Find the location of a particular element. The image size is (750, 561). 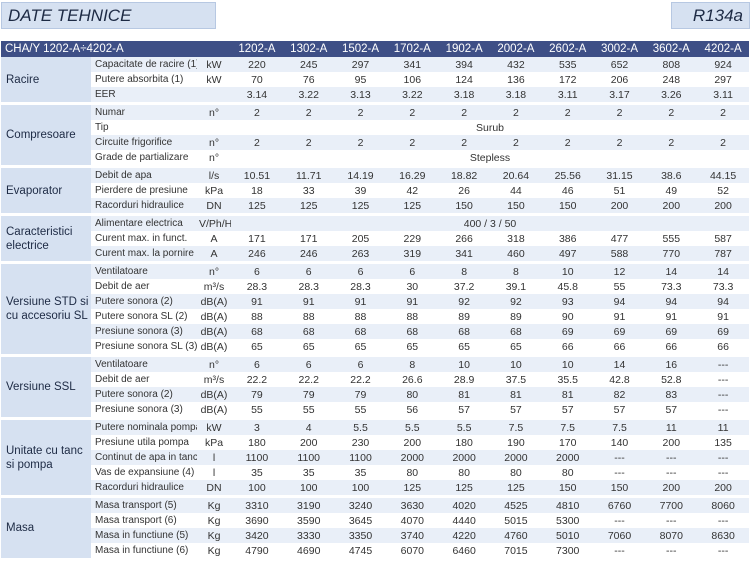

unit-label: n° is located at coordinates (214, 159).